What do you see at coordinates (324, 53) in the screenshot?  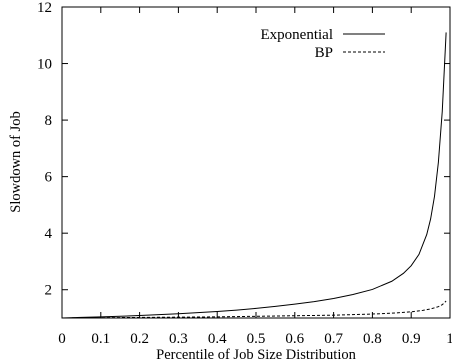 I see `legend-label: BP` at bounding box center [324, 53].